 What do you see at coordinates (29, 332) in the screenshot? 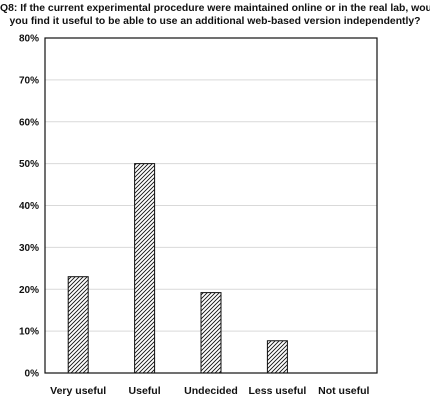
I see `y-tick-label: 10%` at bounding box center [29, 332].